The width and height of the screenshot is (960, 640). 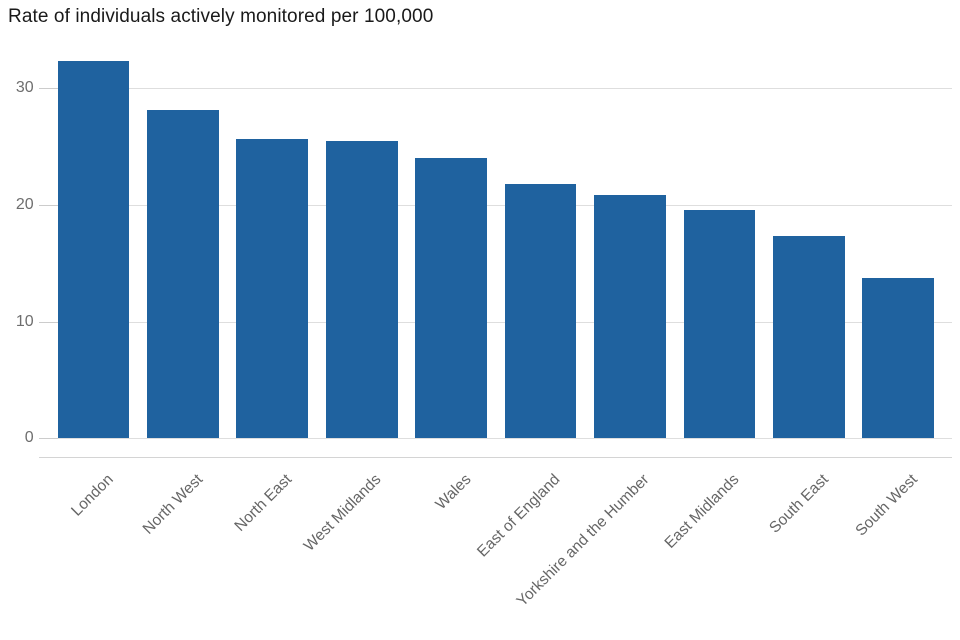 I want to click on x-category-label: South East, so click(x=799, y=504).